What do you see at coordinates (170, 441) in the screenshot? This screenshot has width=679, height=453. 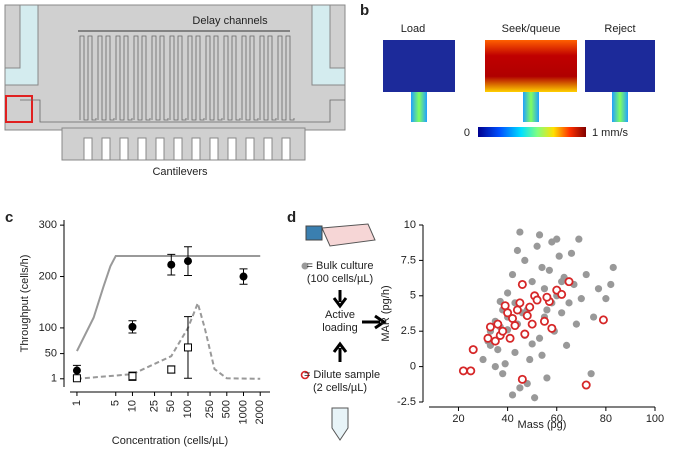 I see `x-axis-label: Concentration (cells/µL)` at bounding box center [170, 441].